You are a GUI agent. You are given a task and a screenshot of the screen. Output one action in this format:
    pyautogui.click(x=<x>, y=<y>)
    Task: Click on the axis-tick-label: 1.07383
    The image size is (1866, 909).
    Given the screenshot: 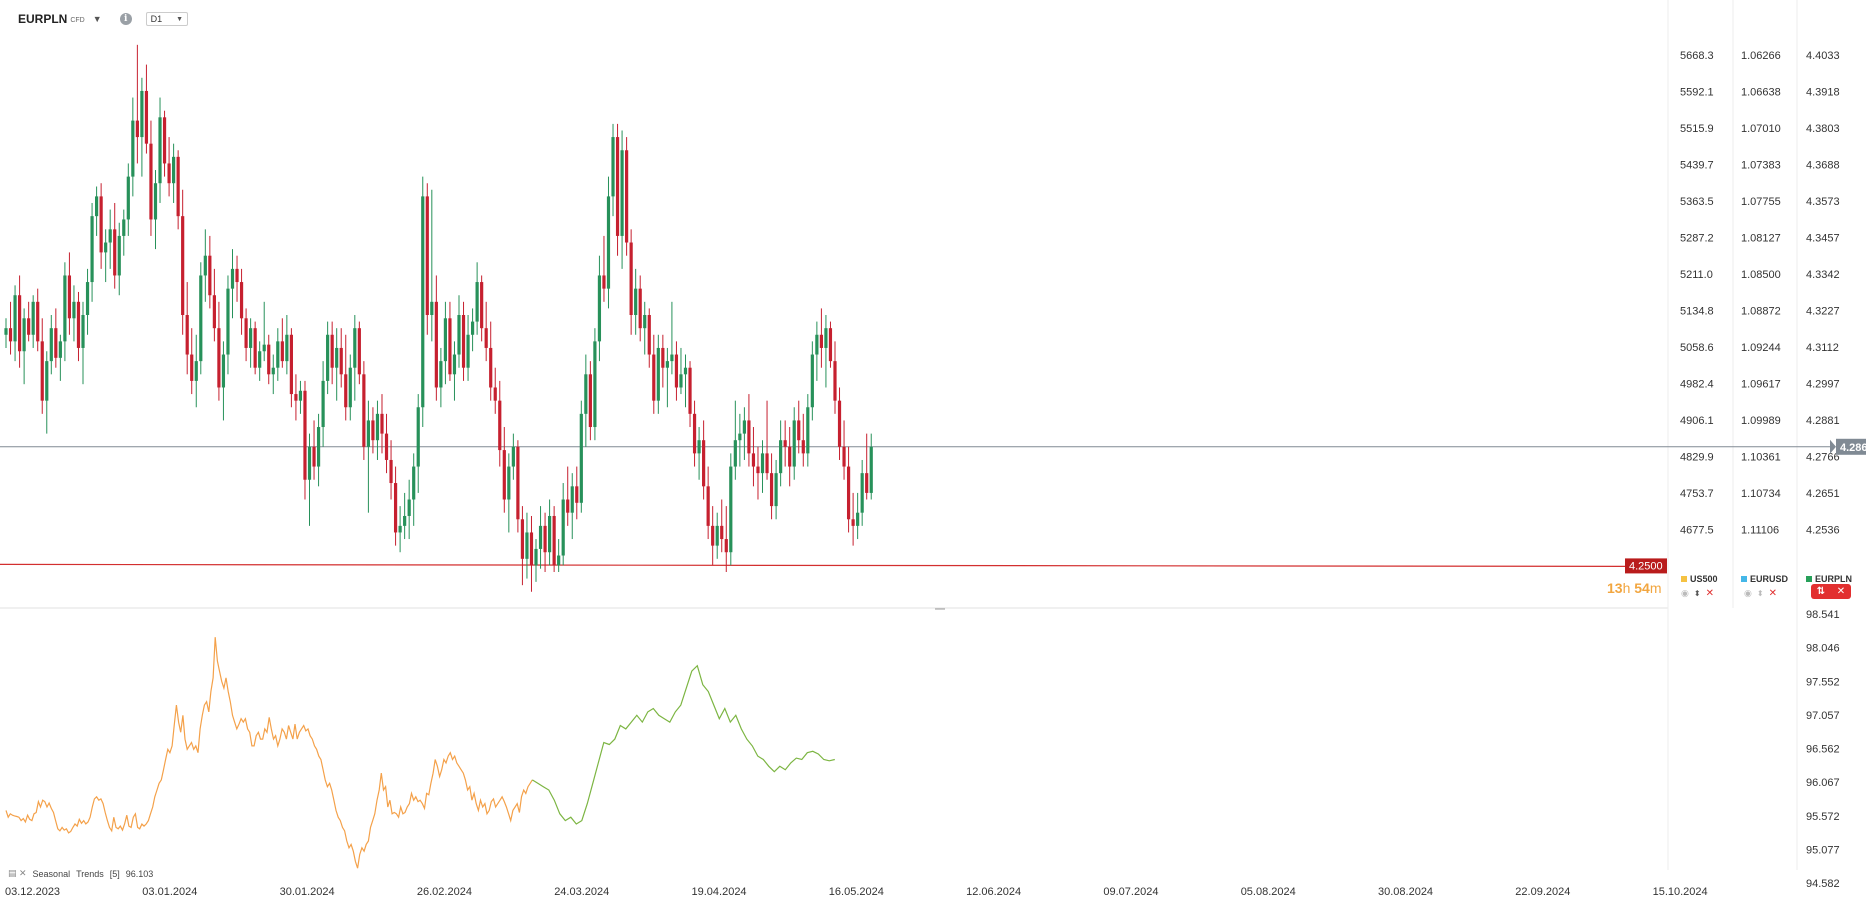 What is the action you would take?
    pyautogui.click(x=1761, y=166)
    